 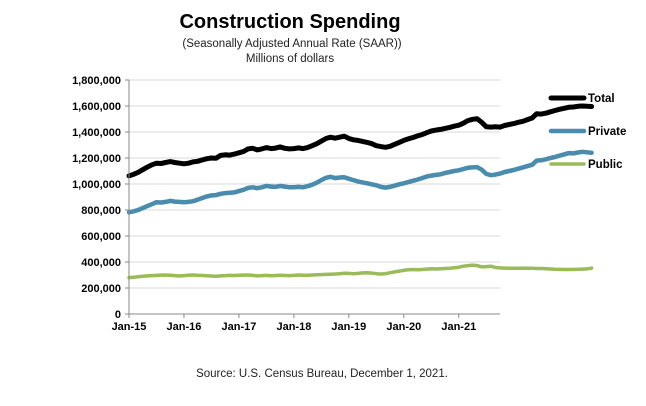 What do you see at coordinates (403, 327) in the screenshot?
I see `x-tick-label: Jan-20` at bounding box center [403, 327].